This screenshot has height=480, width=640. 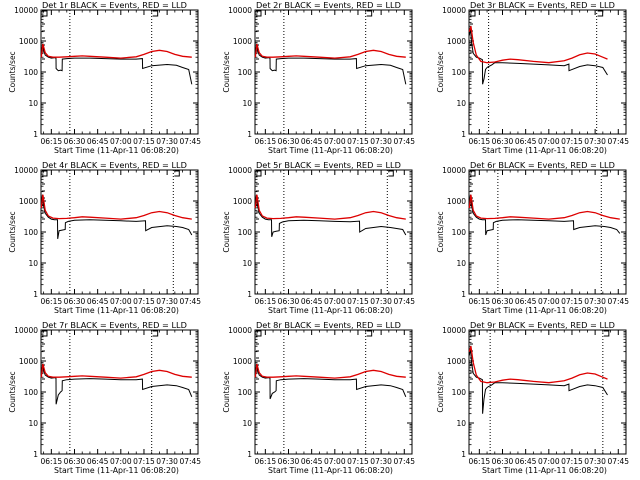 I want to click on chart-title: Det 5r BLACK = Events, RED = LLD, so click(x=328, y=165).